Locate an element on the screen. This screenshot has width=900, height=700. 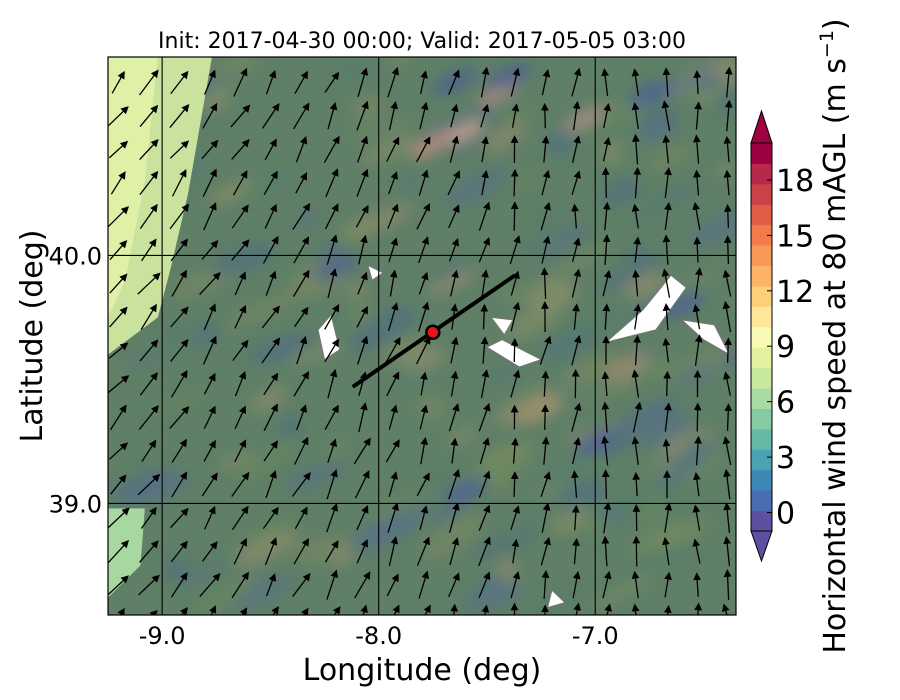
colorbar-label: Horizontal wind speed at 80 mAGL (m s−1) is located at coordinates (834, 335).